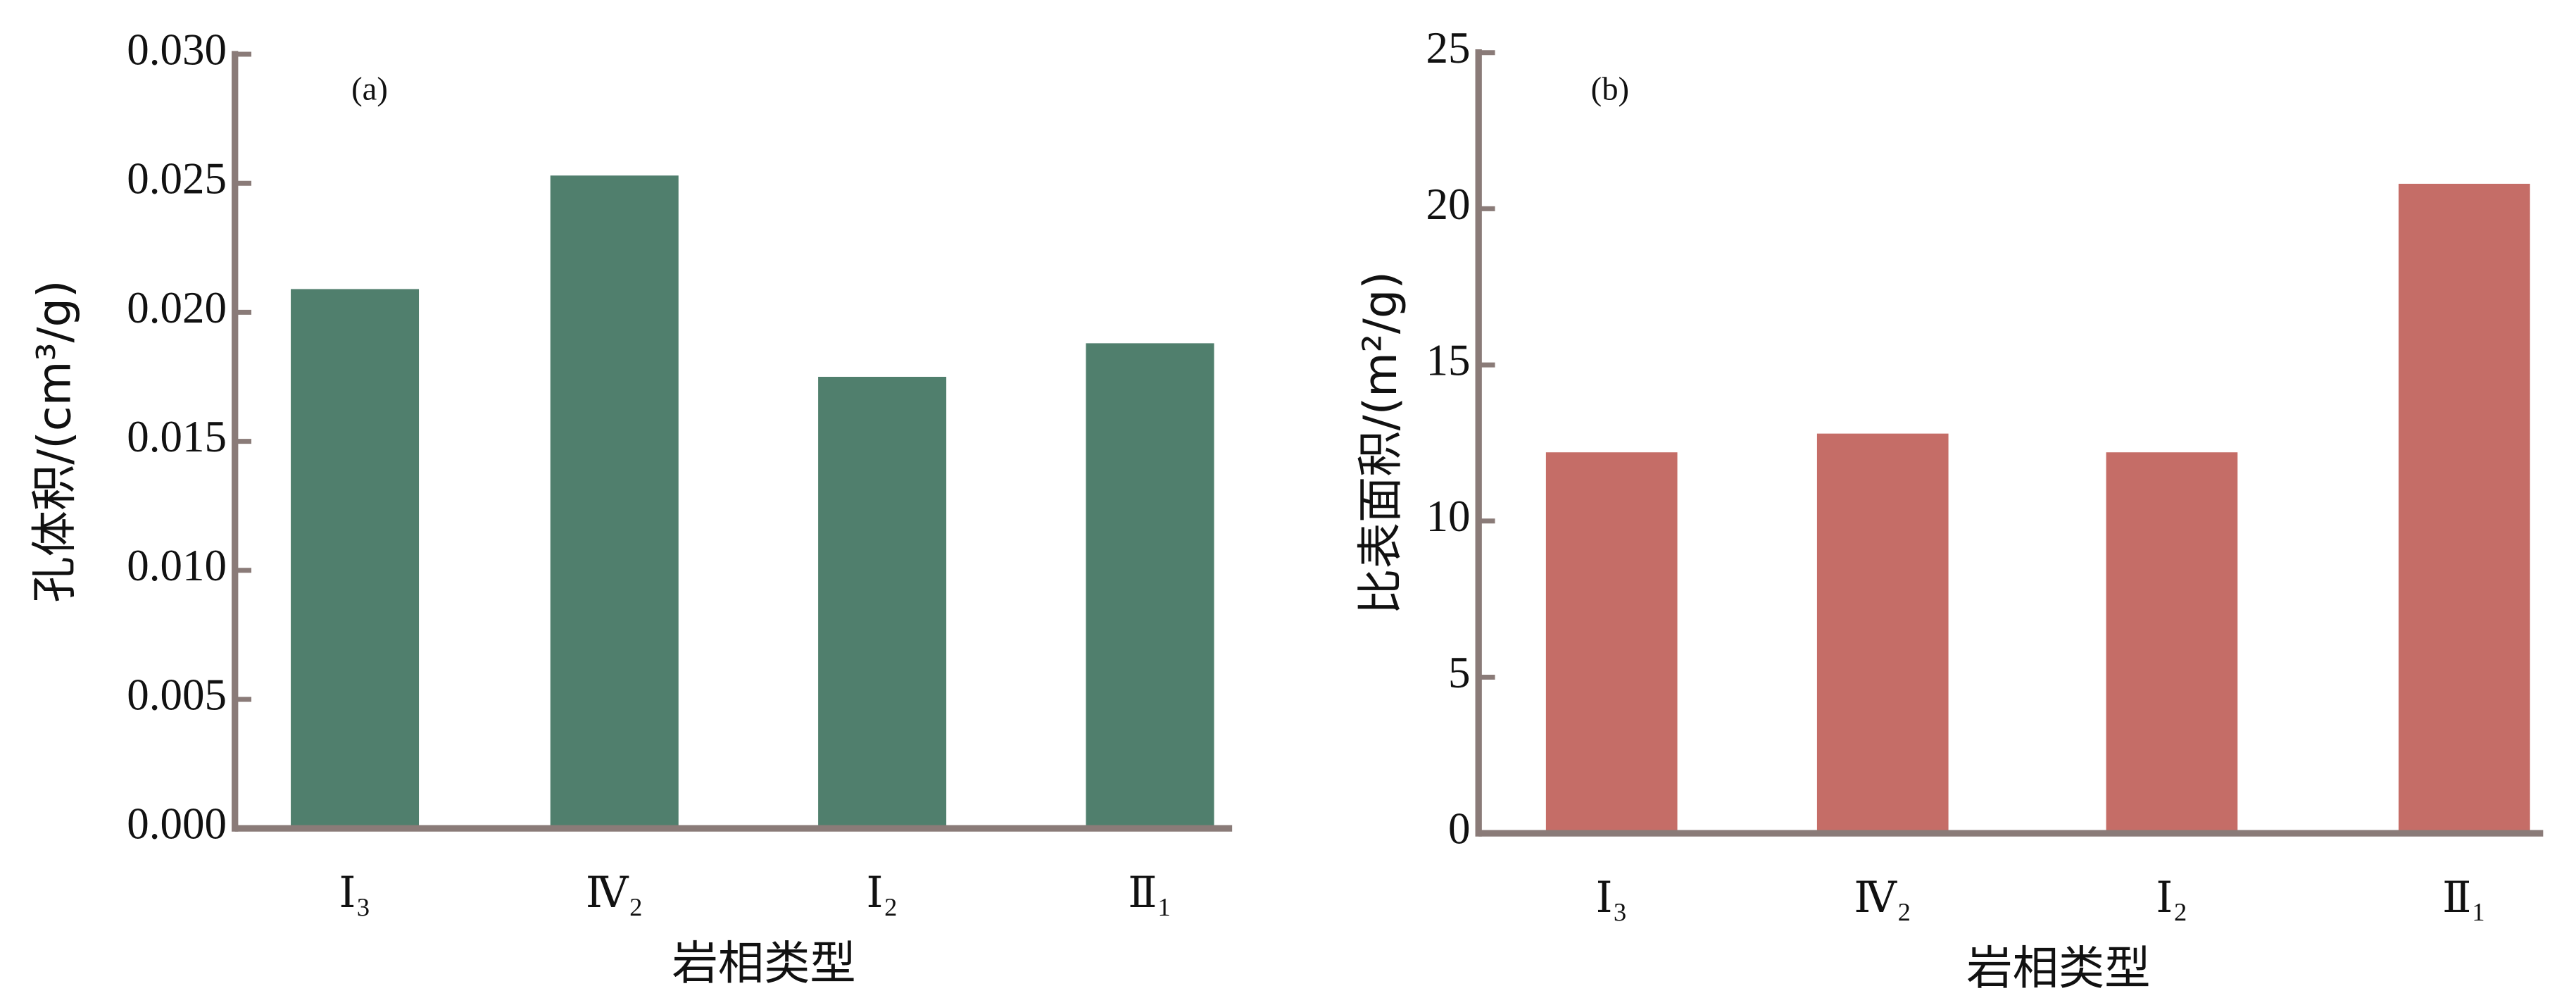 The height and width of the screenshot is (998, 2576). Describe the element at coordinates (1459, 829) in the screenshot. I see `y-tick-label: 0` at that location.